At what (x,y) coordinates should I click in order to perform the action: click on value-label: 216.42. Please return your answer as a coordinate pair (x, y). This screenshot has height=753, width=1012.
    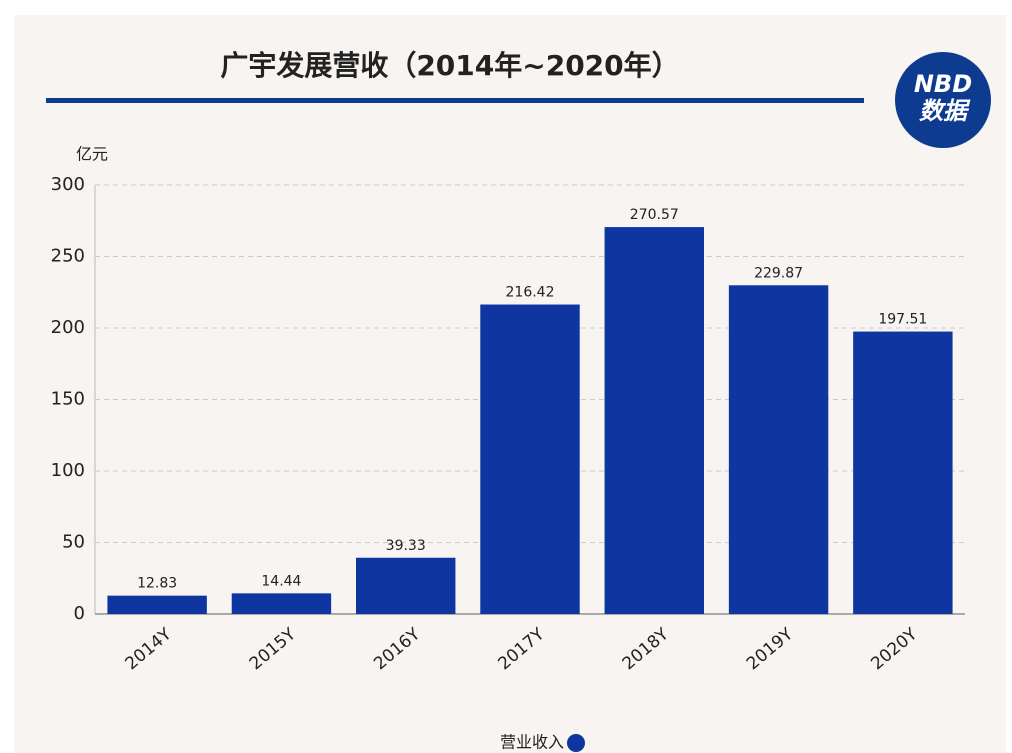
    Looking at the image, I should click on (530, 293).